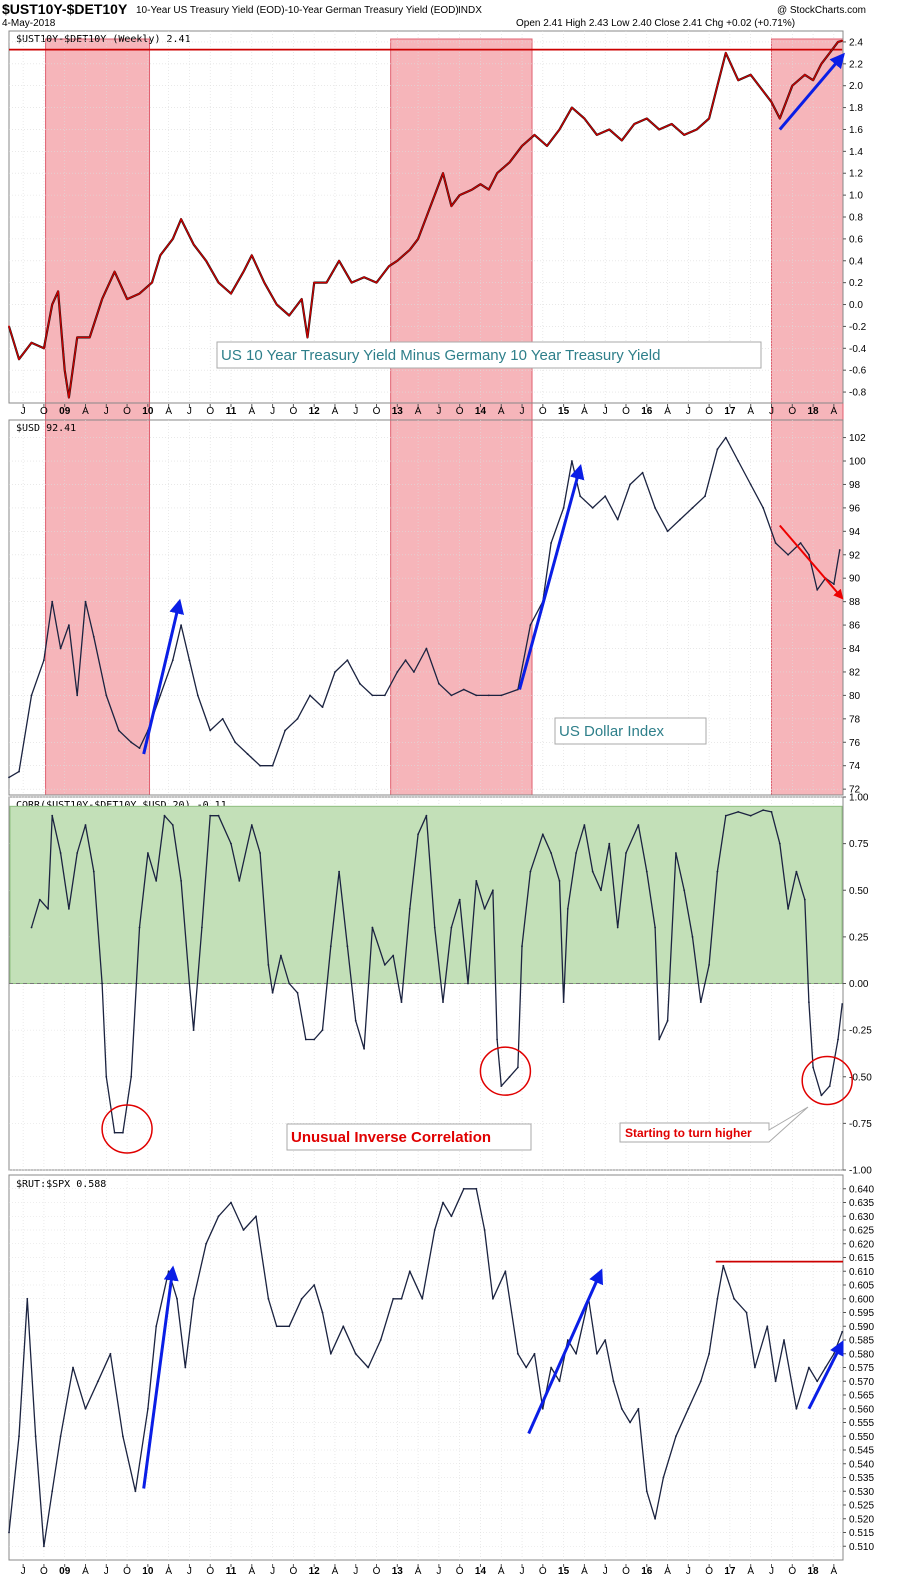 The height and width of the screenshot is (1584, 900). I want to click on y-tick-label: -1.00, so click(860, 1171).